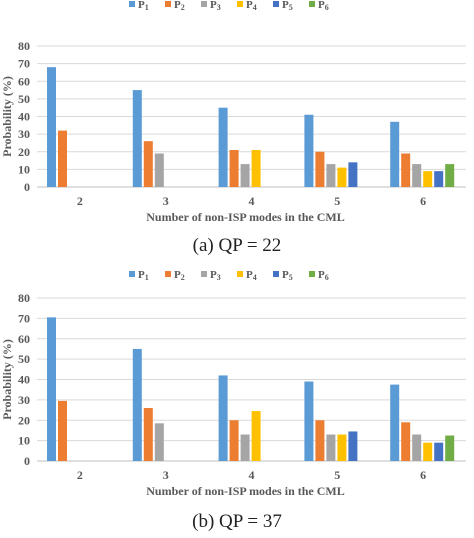 The image size is (474, 538). I want to click on y-tick-label: 70, so click(24, 64).